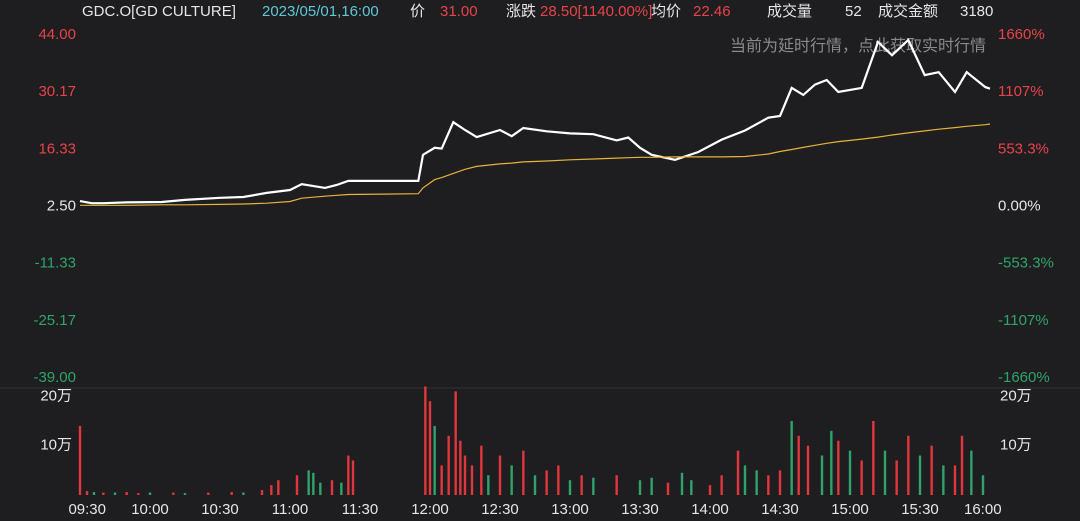  Describe the element at coordinates (1016, 395) in the screenshot. I see `y2-tick-label: 20万` at that location.